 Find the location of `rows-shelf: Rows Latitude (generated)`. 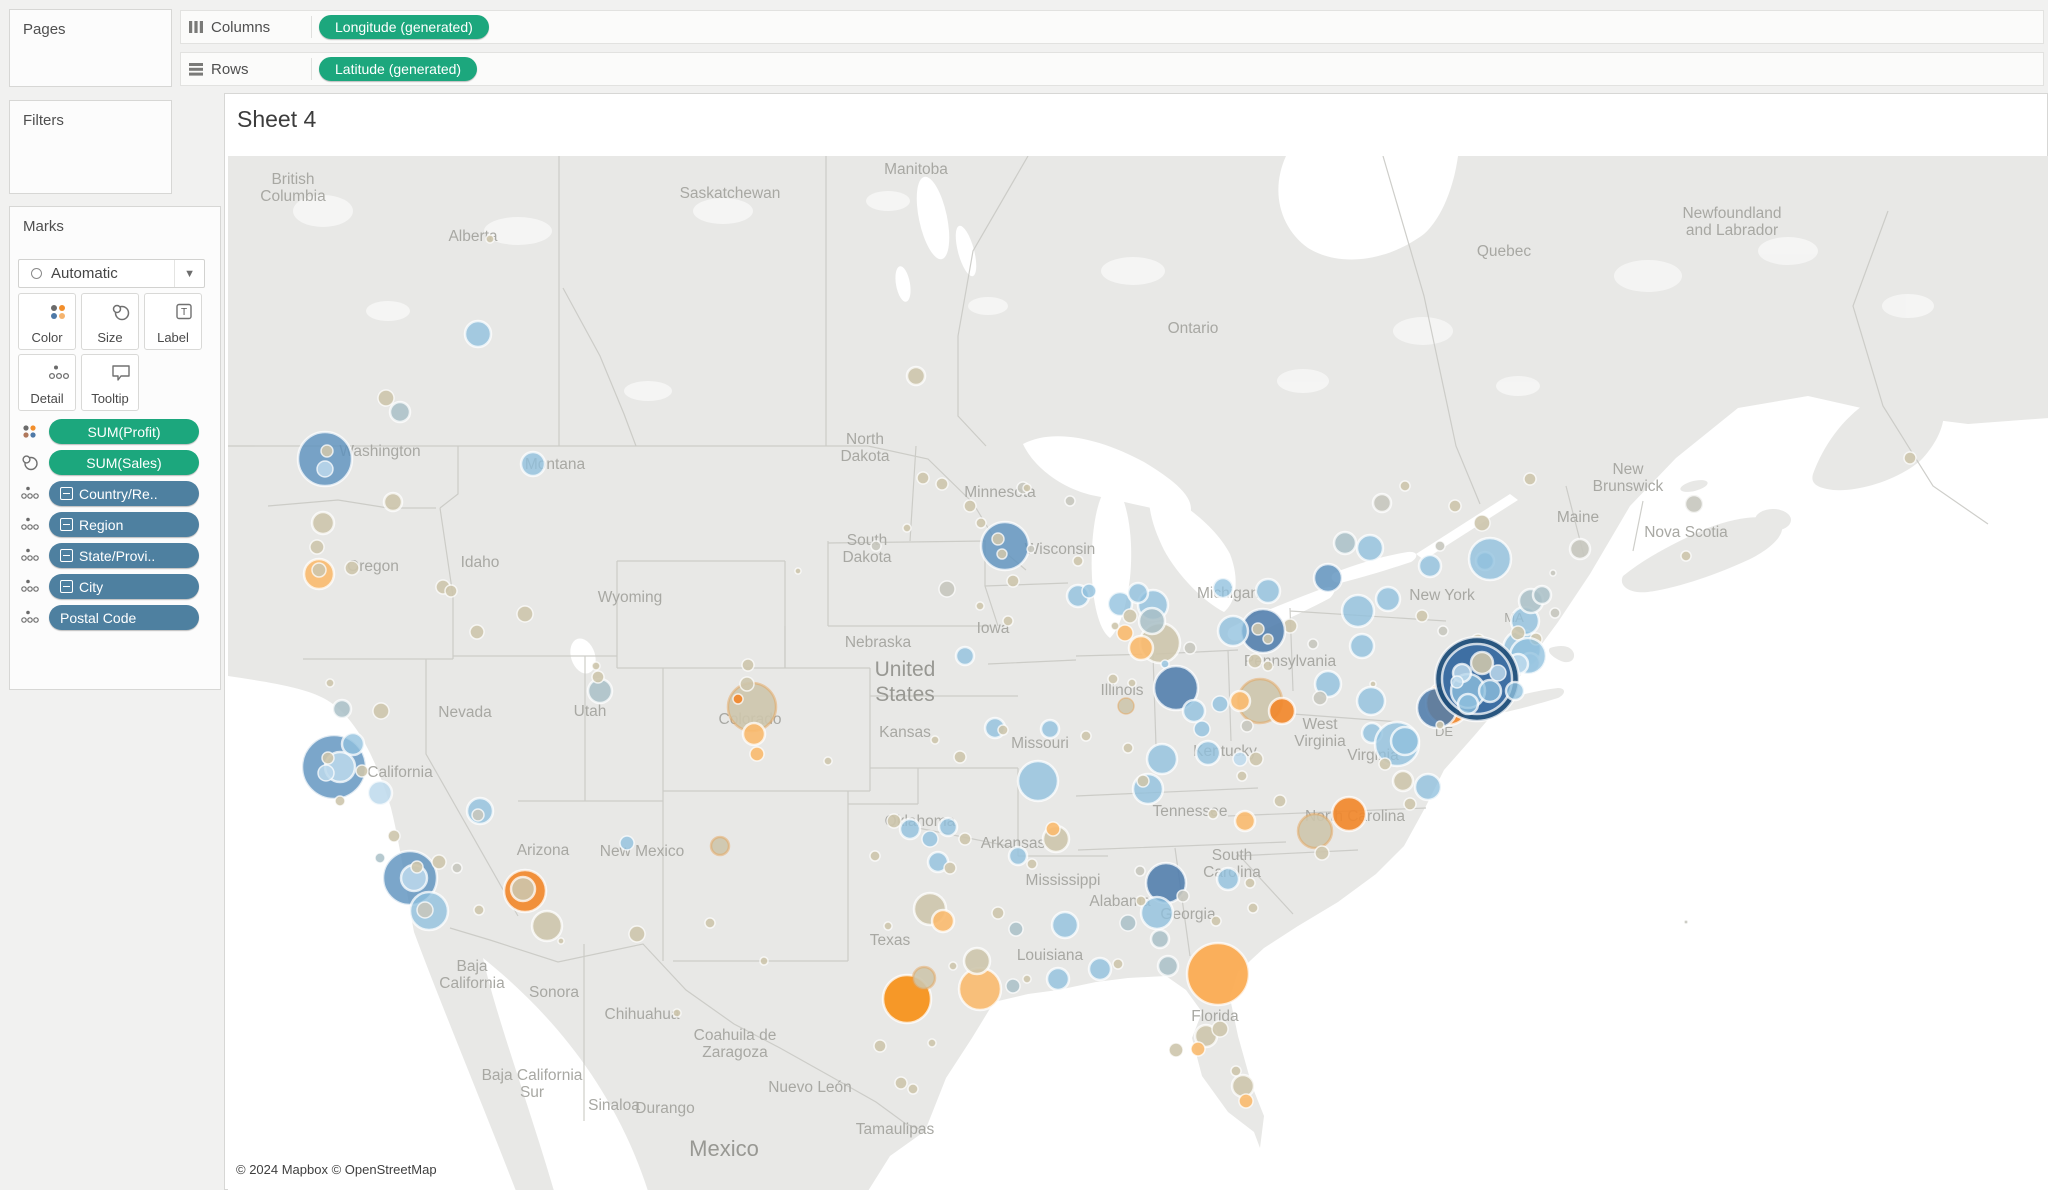

rows-shelf: Rows Latitude (generated) is located at coordinates (1112, 69).